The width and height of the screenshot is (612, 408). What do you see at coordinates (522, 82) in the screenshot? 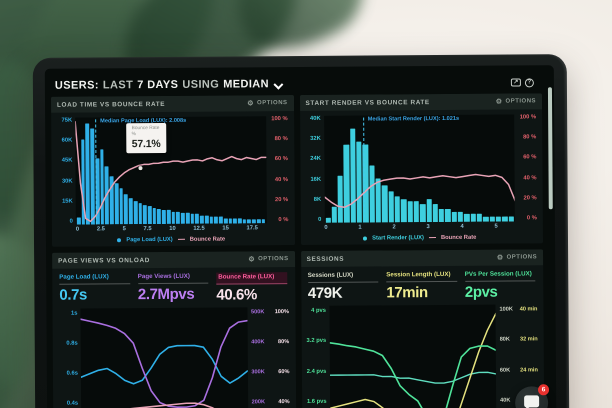
I see `header-icons: ↗ ?` at bounding box center [522, 82].